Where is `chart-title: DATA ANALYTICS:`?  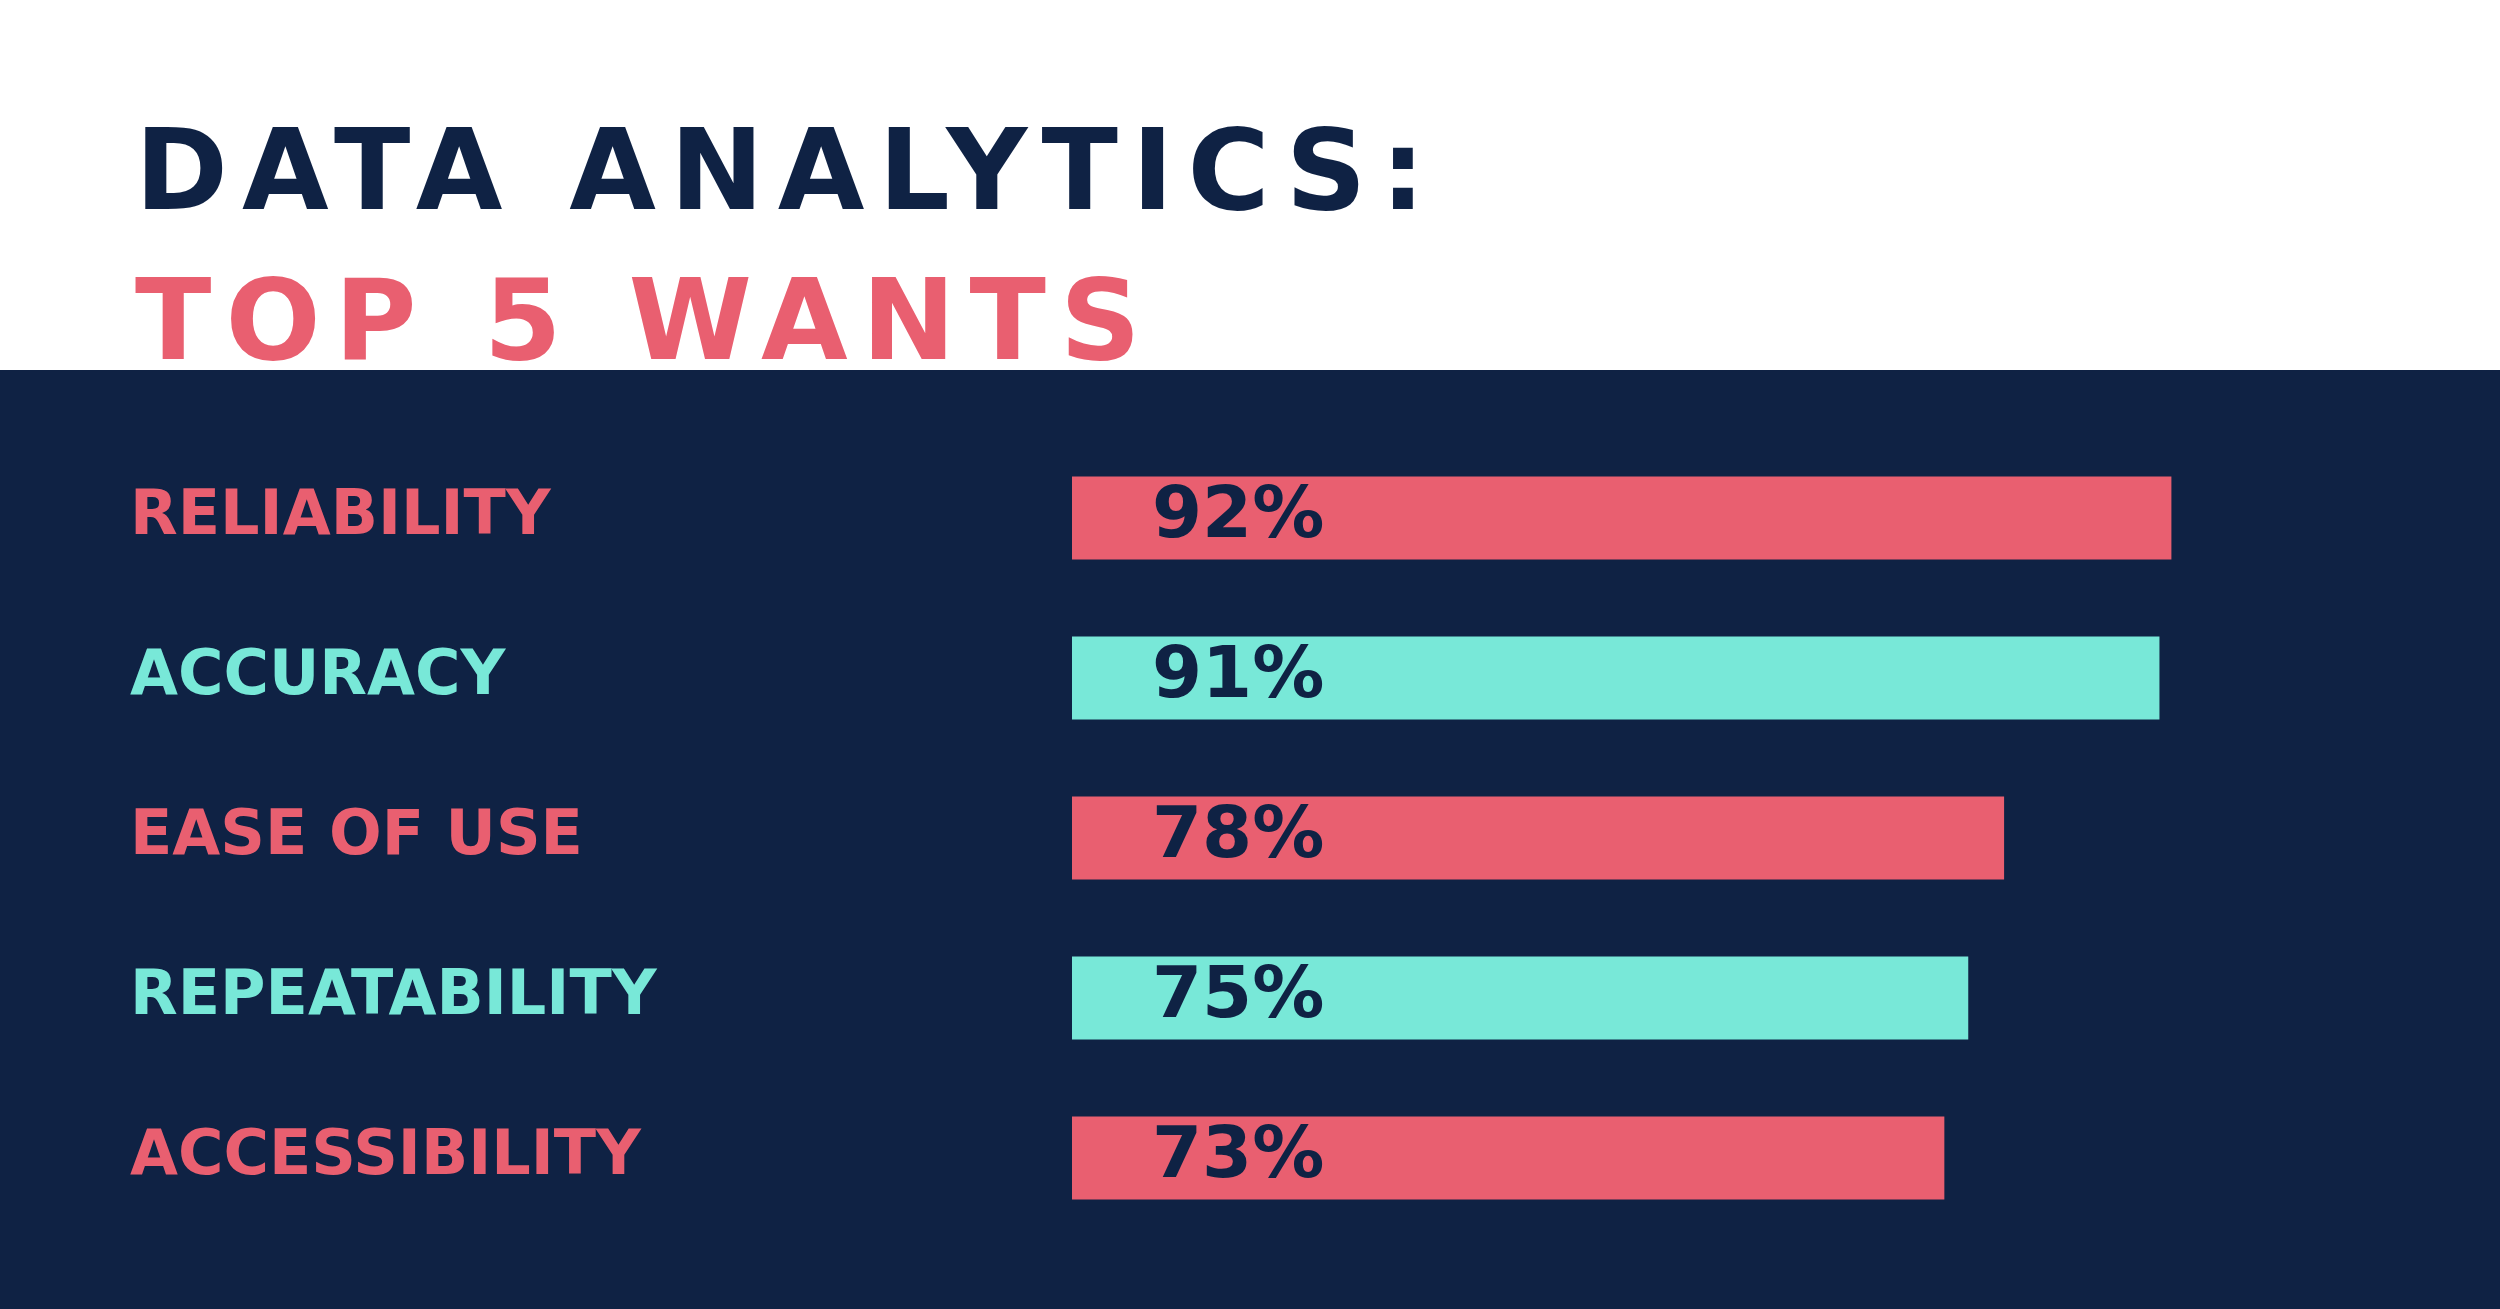
chart-title: DATA ANALYTICS: is located at coordinates (787, 170).